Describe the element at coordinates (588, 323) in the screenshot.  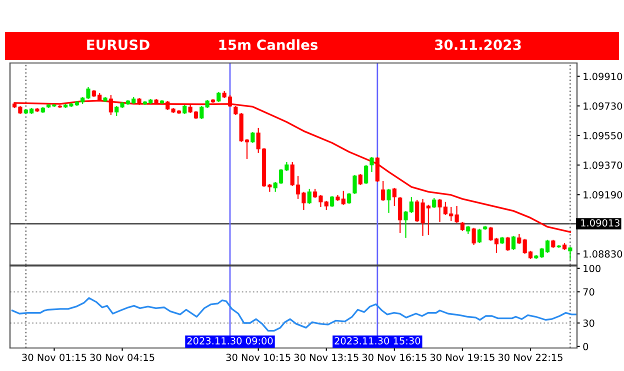
I see `y-tick-label: 30` at that location.